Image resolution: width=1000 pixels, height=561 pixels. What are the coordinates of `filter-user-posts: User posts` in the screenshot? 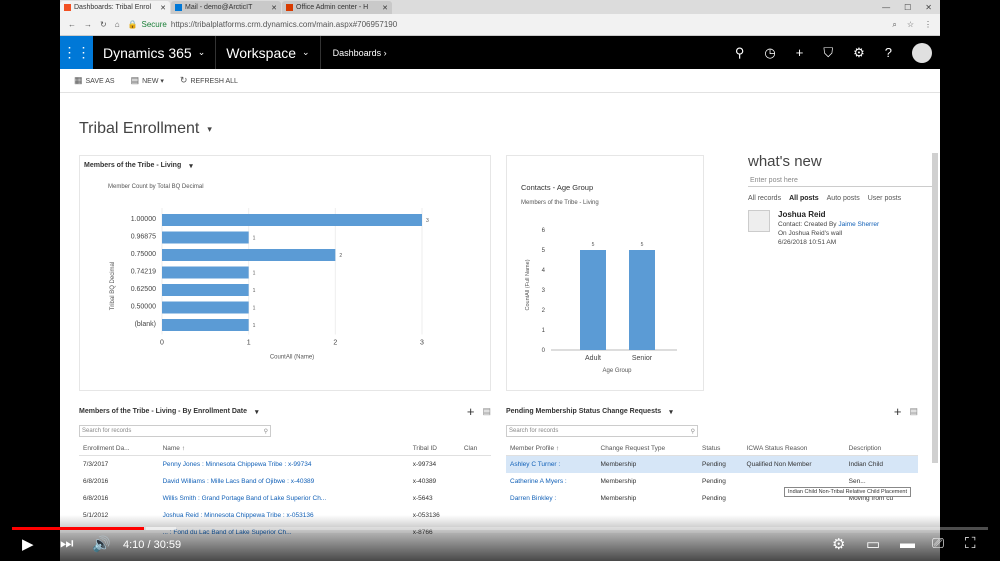 It's located at (884, 198).